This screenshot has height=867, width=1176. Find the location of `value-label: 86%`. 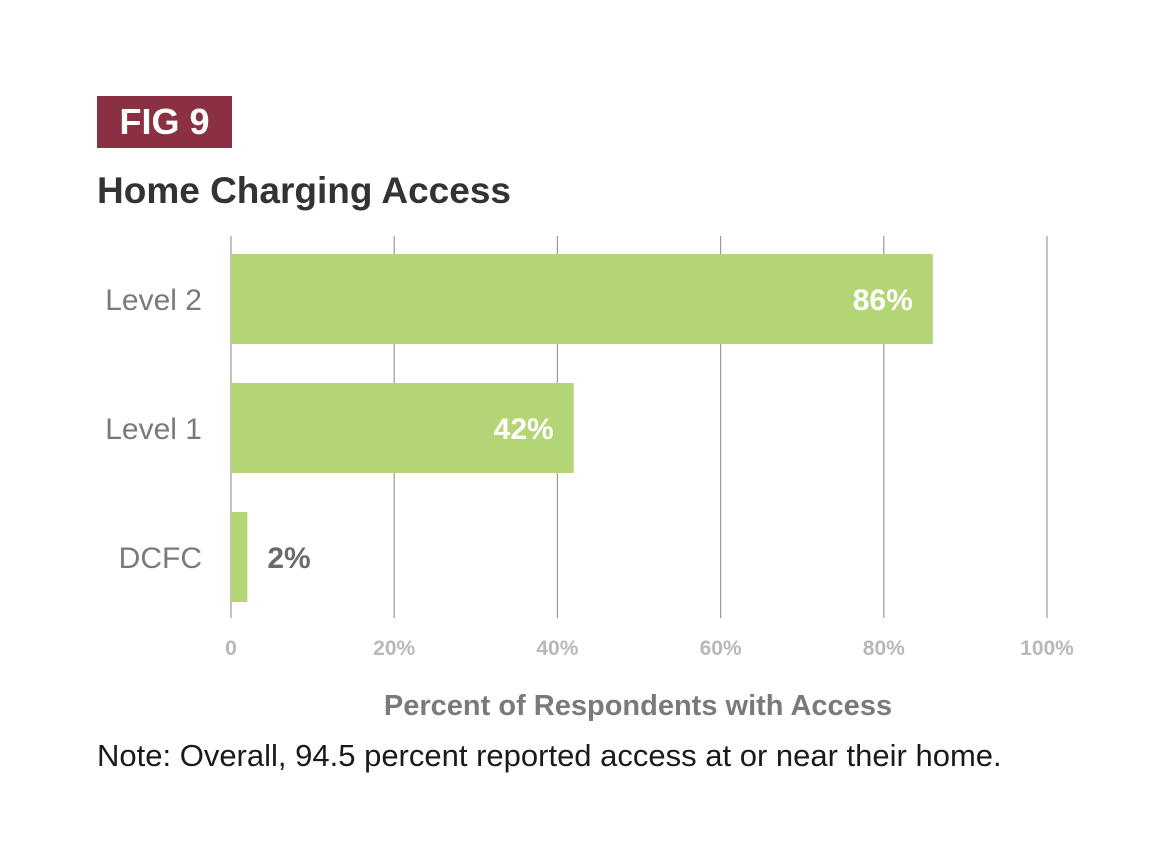

value-label: 86% is located at coordinates (883, 300).